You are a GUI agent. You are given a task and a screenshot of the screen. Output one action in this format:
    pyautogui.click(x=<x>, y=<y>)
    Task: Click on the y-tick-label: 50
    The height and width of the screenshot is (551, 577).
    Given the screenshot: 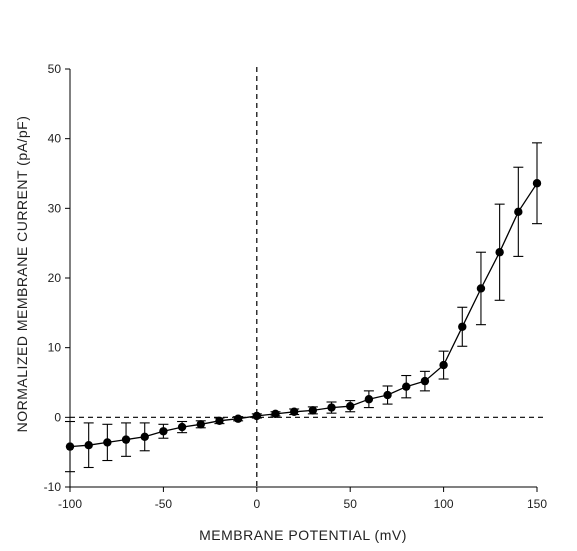 What is the action you would take?
    pyautogui.click(x=55, y=69)
    